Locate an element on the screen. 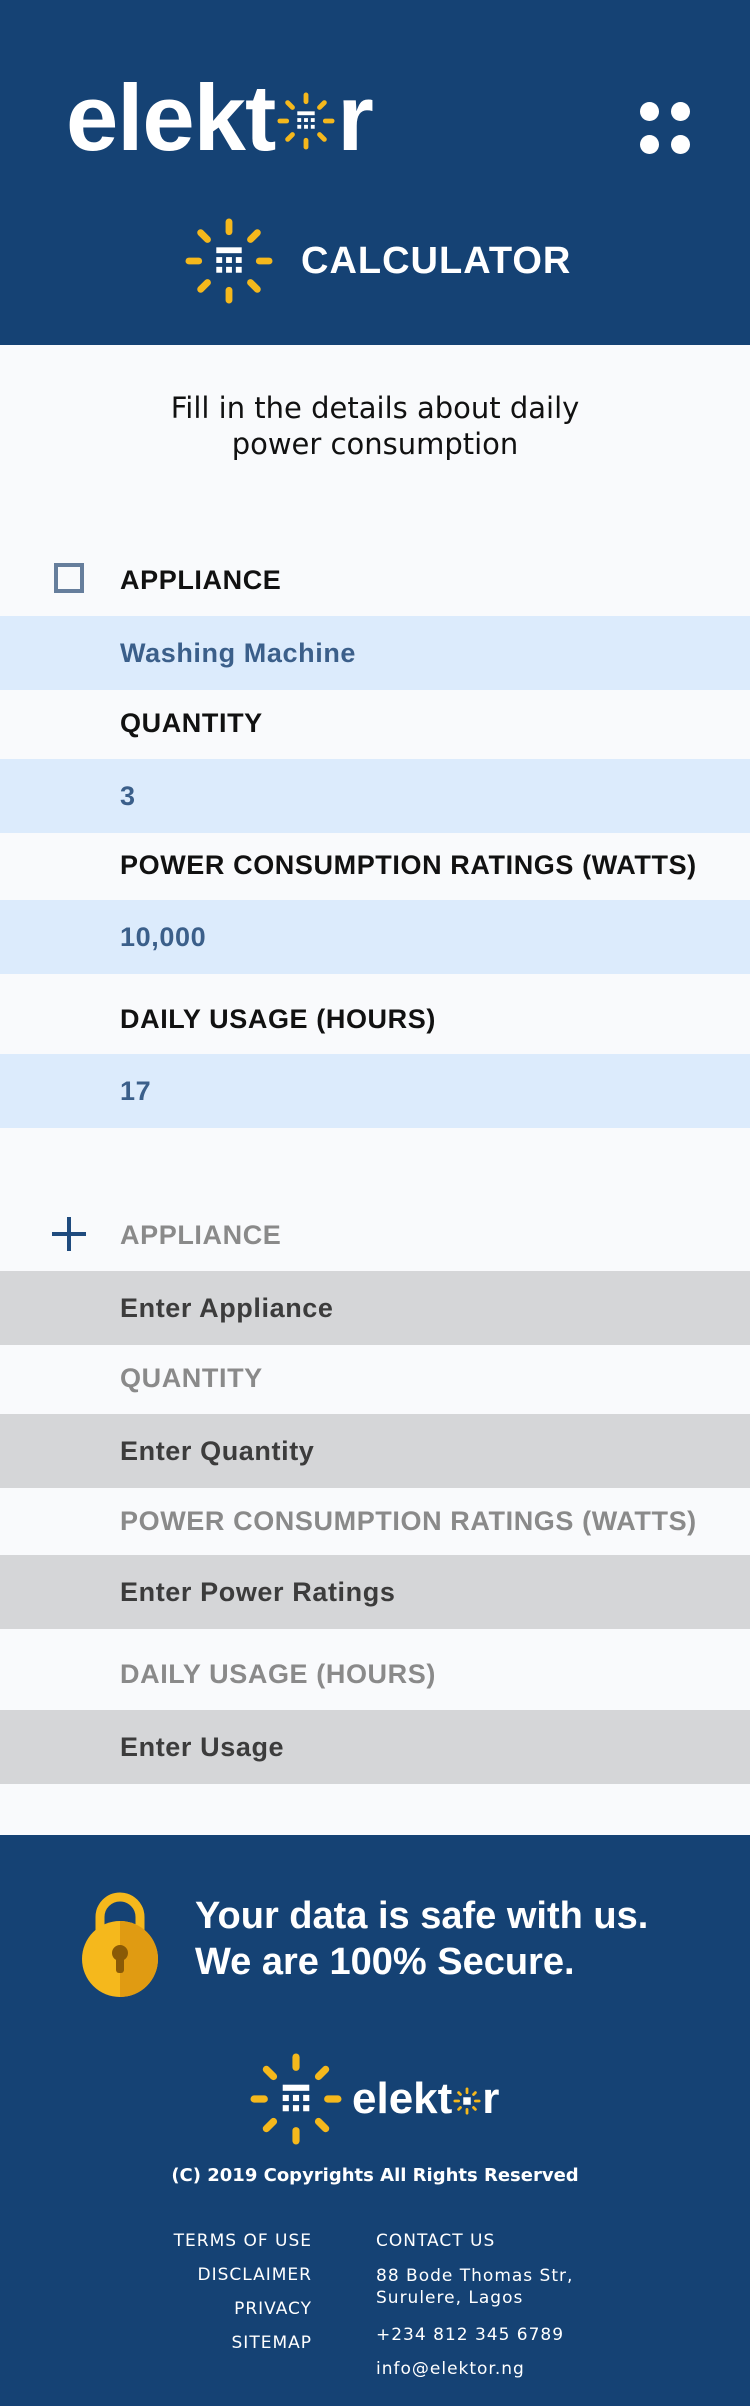 The width and height of the screenshot is (750, 2406). elektor-logo: elekt r is located at coordinates (220, 117).